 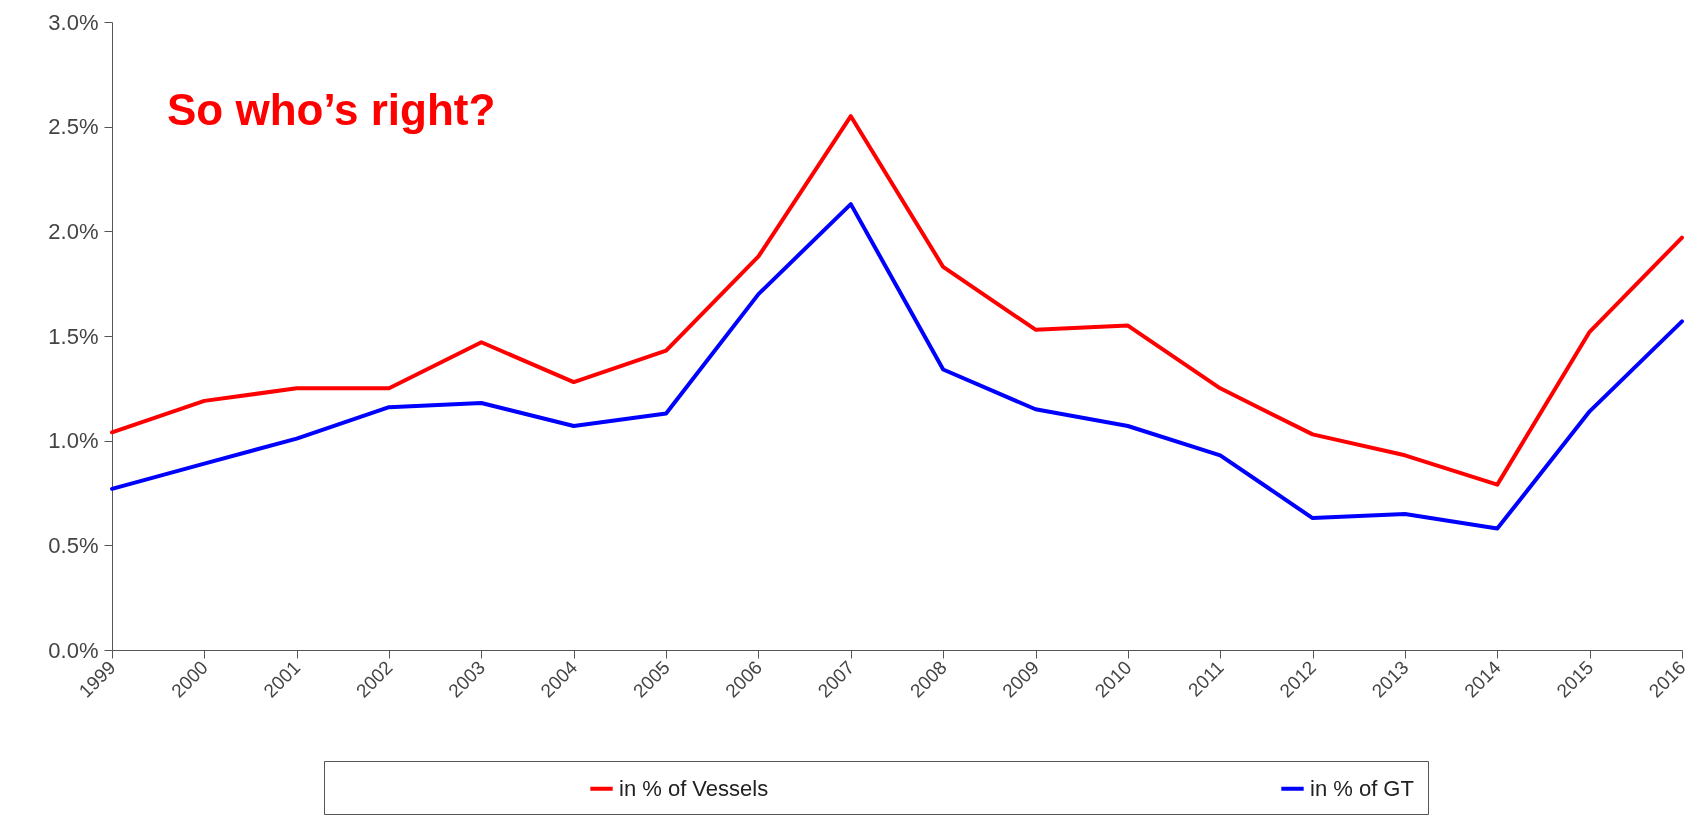 What do you see at coordinates (1362, 788) in the screenshot?
I see `legend-label: in % of GT` at bounding box center [1362, 788].